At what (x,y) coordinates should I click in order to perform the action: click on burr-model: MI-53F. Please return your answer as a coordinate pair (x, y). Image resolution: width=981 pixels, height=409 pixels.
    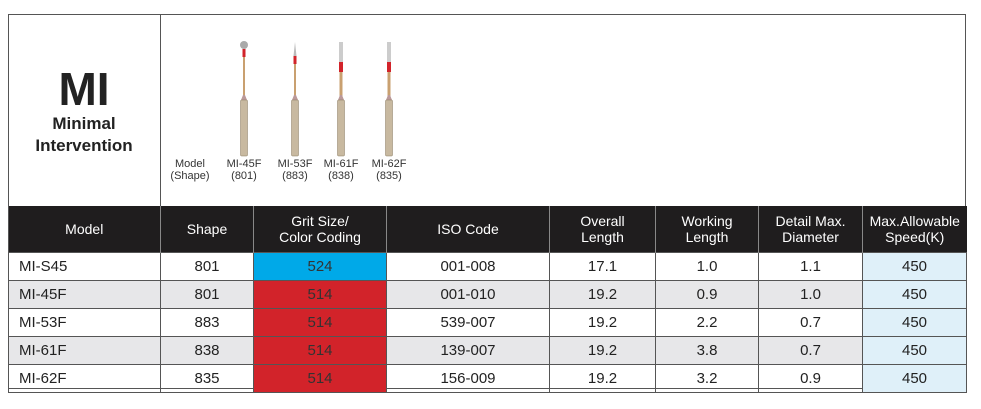
    Looking at the image, I should click on (295, 164).